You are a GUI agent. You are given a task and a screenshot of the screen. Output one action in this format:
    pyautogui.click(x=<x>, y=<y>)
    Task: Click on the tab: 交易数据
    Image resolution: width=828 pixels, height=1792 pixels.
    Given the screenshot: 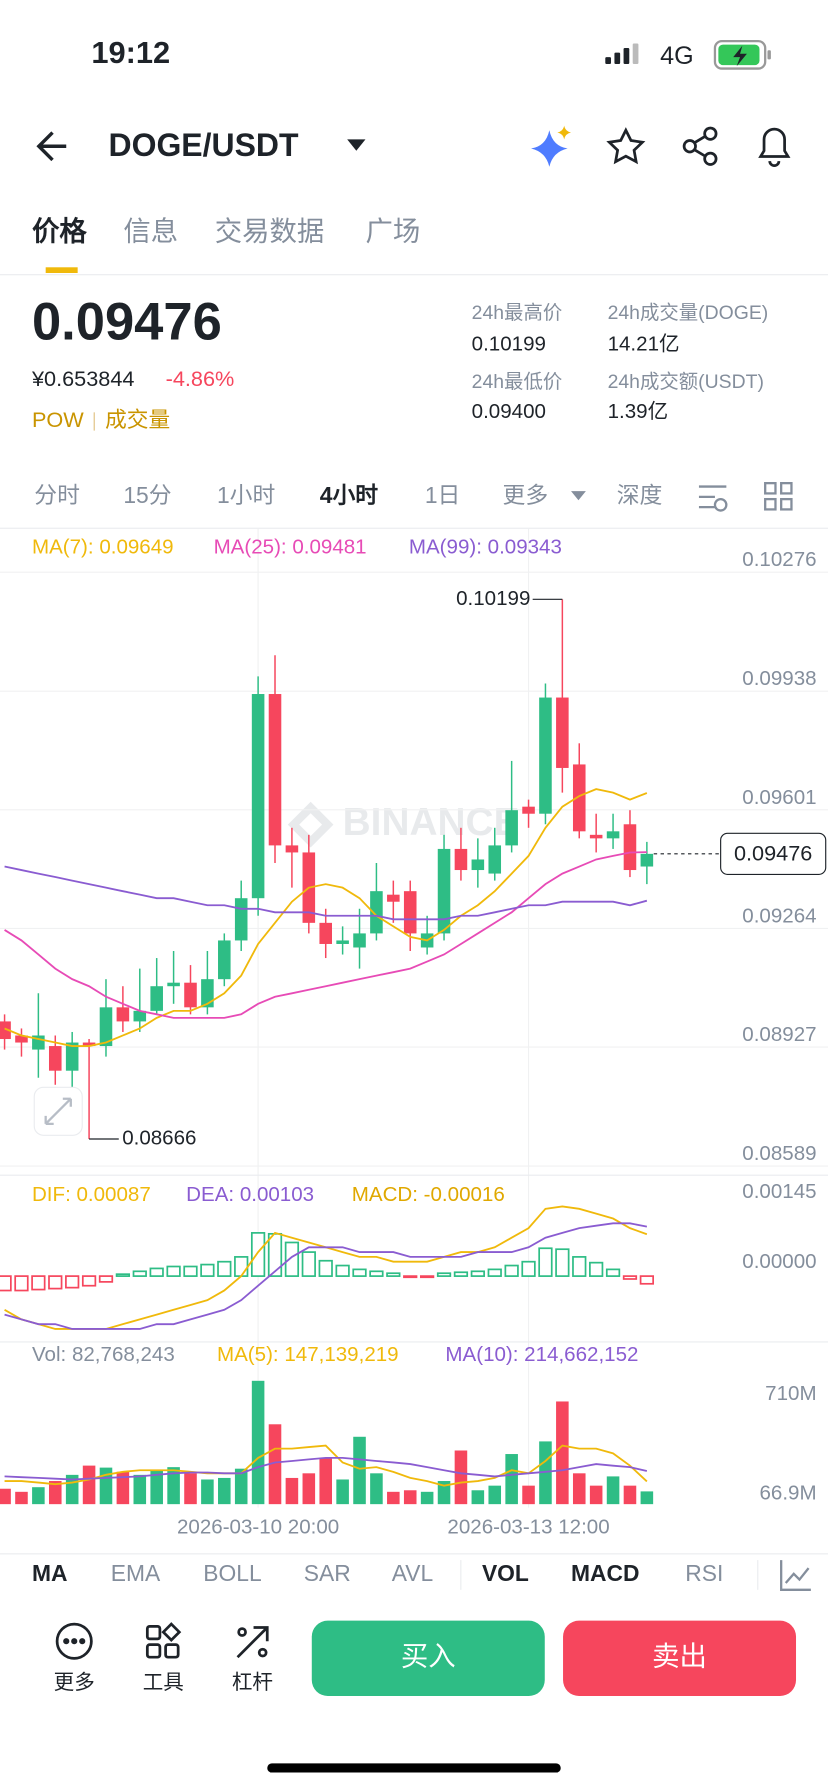 What is the action you would take?
    pyautogui.click(x=270, y=230)
    